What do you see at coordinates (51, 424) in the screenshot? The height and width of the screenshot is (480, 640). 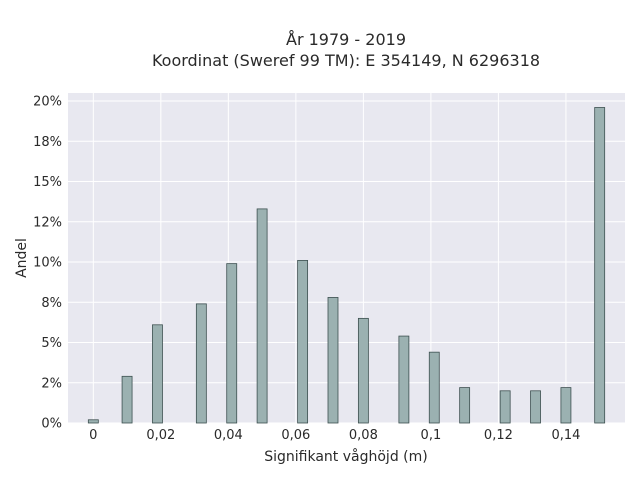 I see `y-tick-label-0: 0%` at bounding box center [51, 424].